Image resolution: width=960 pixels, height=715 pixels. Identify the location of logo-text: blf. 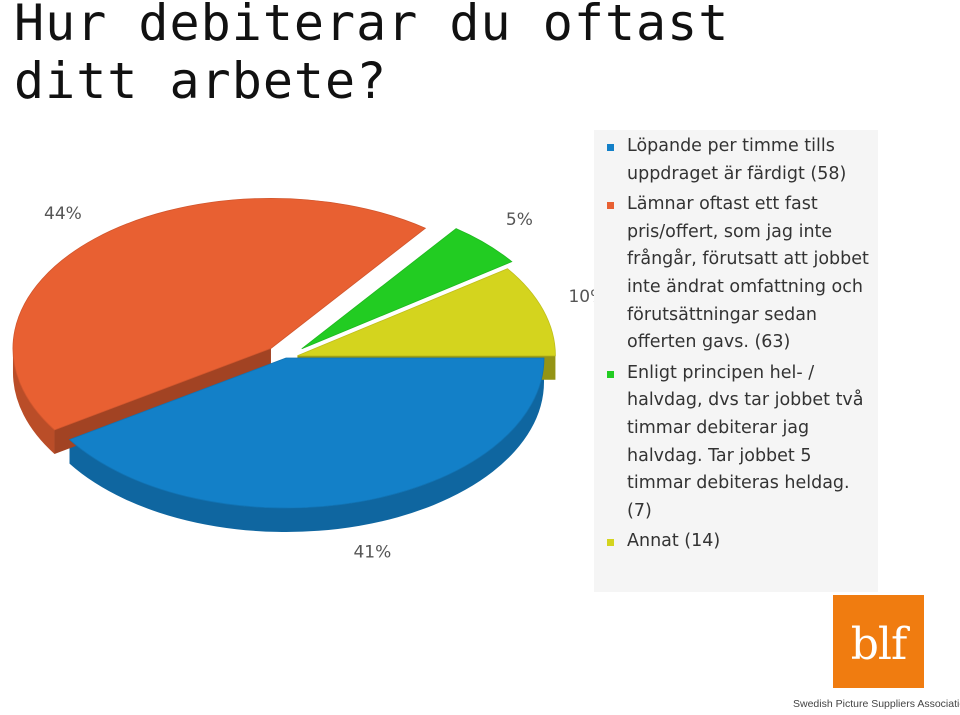
(879, 644).